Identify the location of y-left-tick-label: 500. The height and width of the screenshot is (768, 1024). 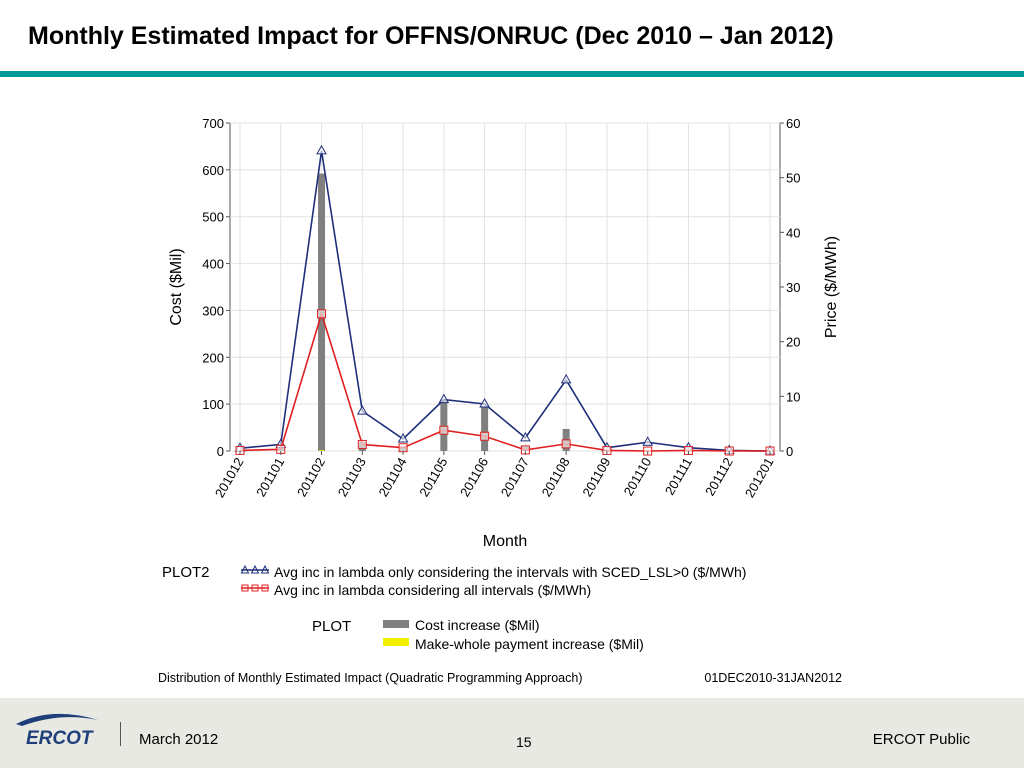
(213, 217).